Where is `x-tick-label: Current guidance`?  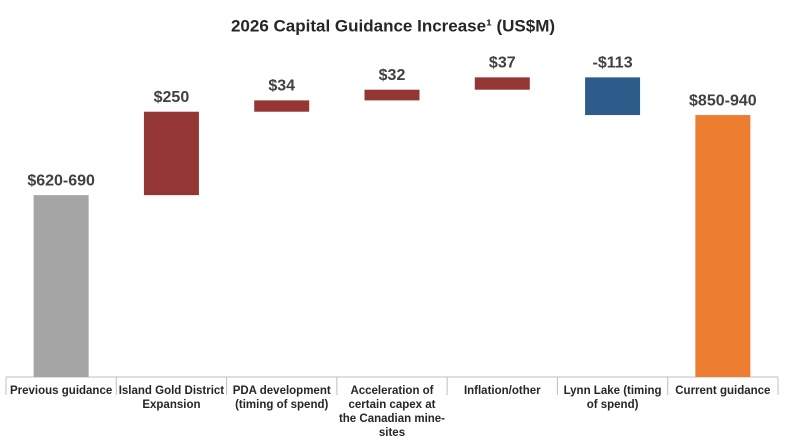
x-tick-label: Current guidance is located at coordinates (723, 391).